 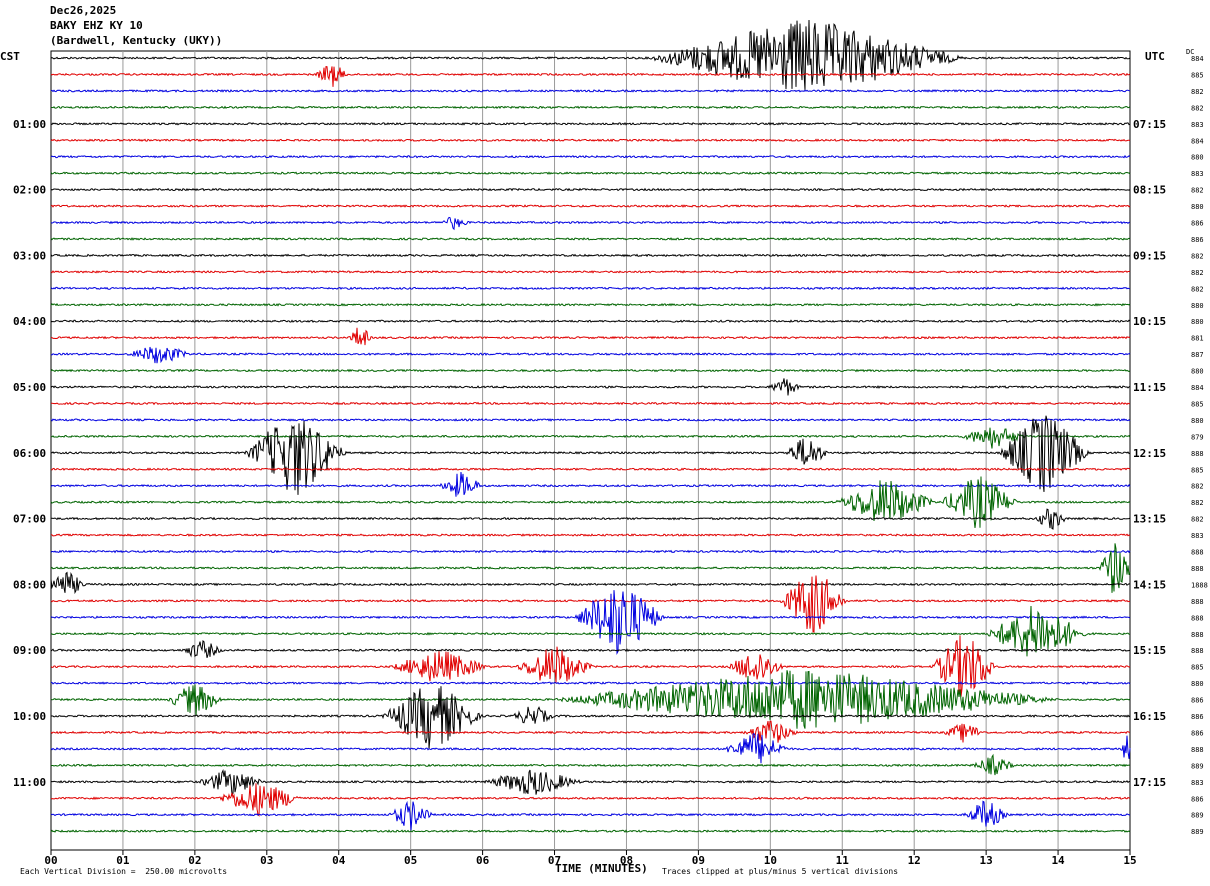 I want to click on x-tick-label: 12, so click(x=914, y=860).